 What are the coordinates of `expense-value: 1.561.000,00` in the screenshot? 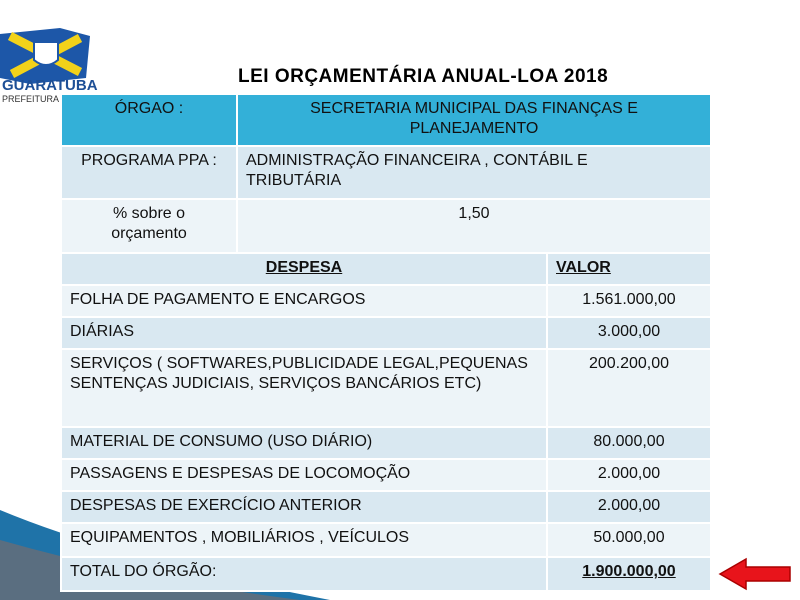 It's located at (629, 301).